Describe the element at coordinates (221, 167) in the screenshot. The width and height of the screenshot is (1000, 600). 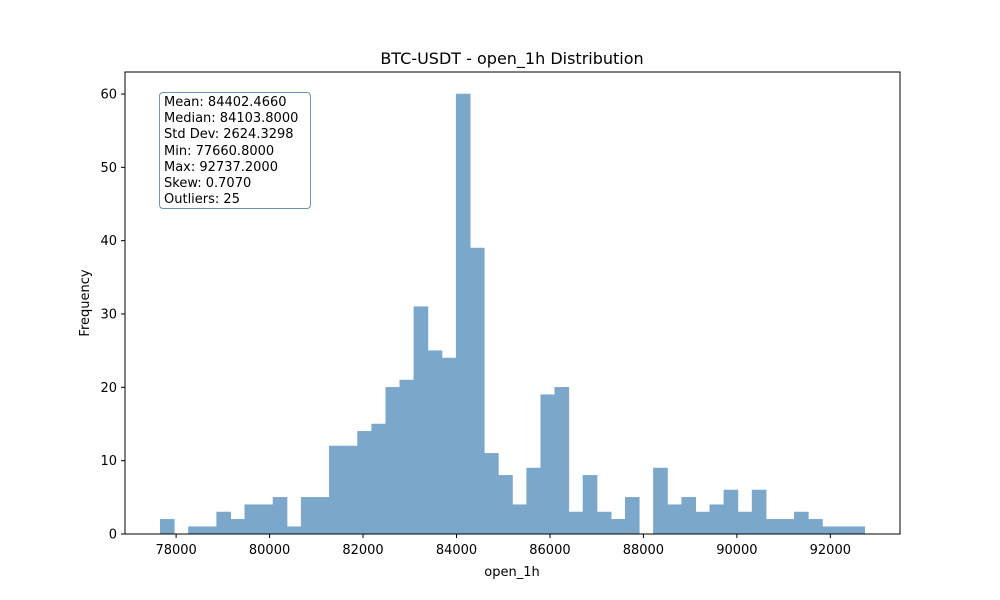
I see `stats-max: Max: 92737.2000` at that location.